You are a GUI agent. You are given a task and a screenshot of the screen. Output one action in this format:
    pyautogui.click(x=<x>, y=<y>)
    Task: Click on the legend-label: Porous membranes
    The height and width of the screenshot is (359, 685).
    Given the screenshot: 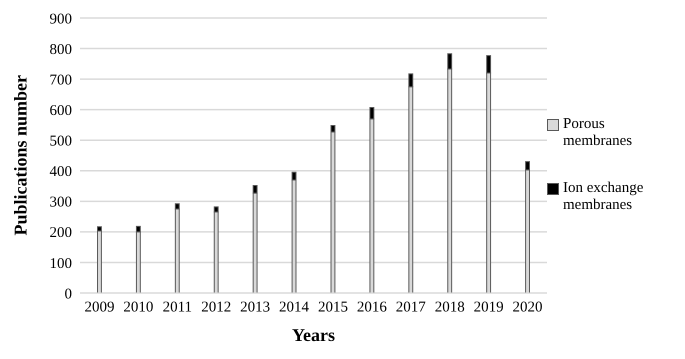 What is the action you would take?
    pyautogui.click(x=598, y=133)
    